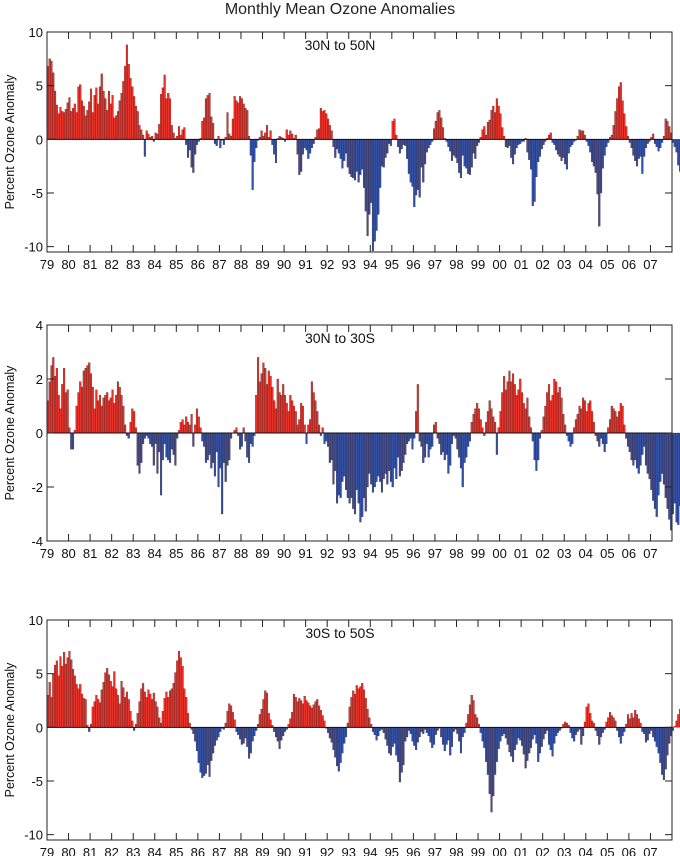  I want to click on x-tick-label: 93, so click(348, 264).